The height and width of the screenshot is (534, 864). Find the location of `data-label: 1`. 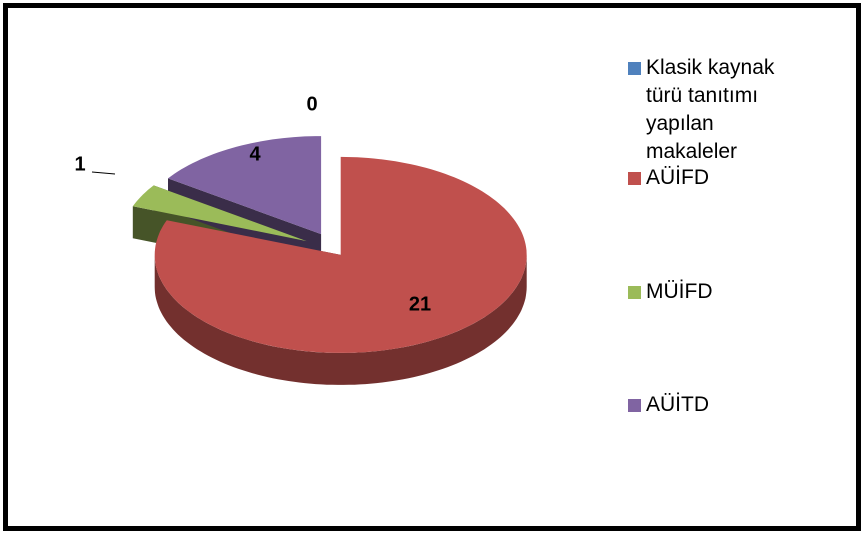

data-label: 1 is located at coordinates (79, 164).